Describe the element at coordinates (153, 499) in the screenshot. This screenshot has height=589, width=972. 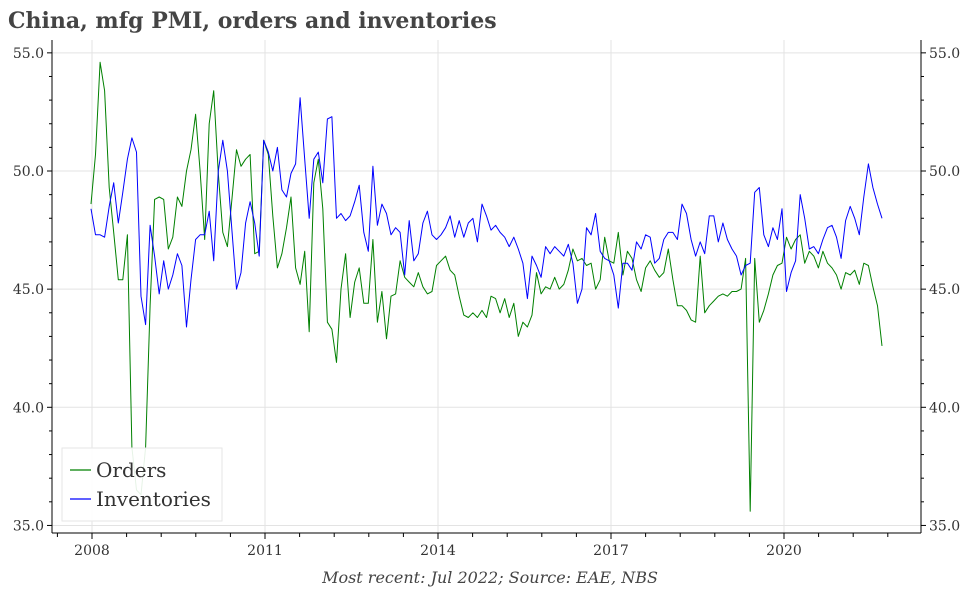
I see `legend-label-inventories: Inventories` at that location.